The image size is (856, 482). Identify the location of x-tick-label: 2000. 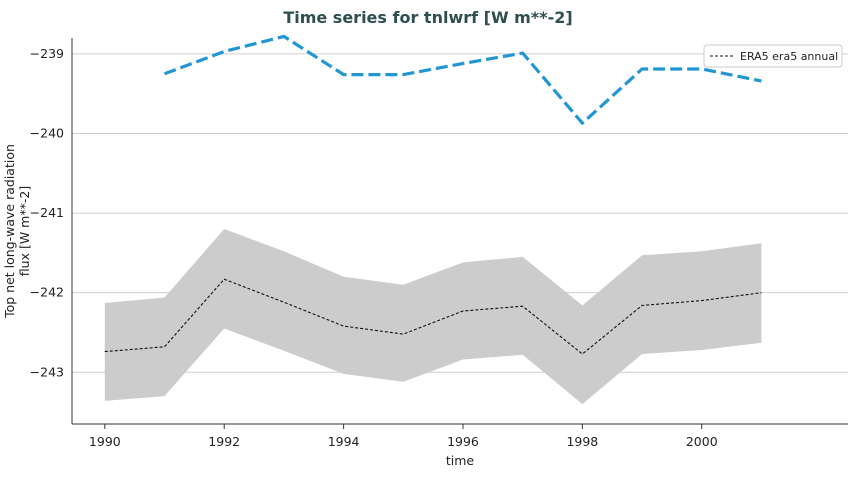
(702, 441).